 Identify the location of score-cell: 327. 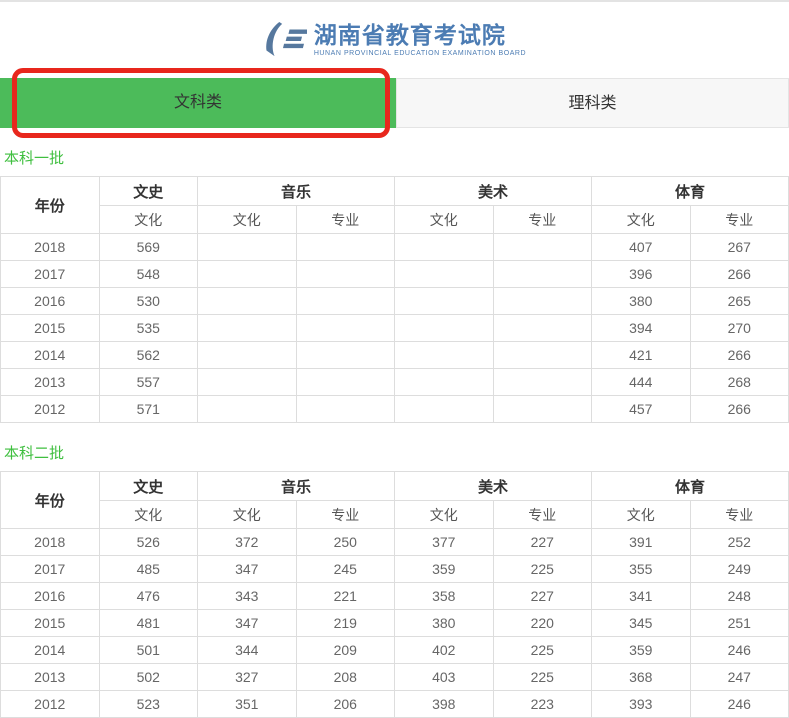
(247, 677).